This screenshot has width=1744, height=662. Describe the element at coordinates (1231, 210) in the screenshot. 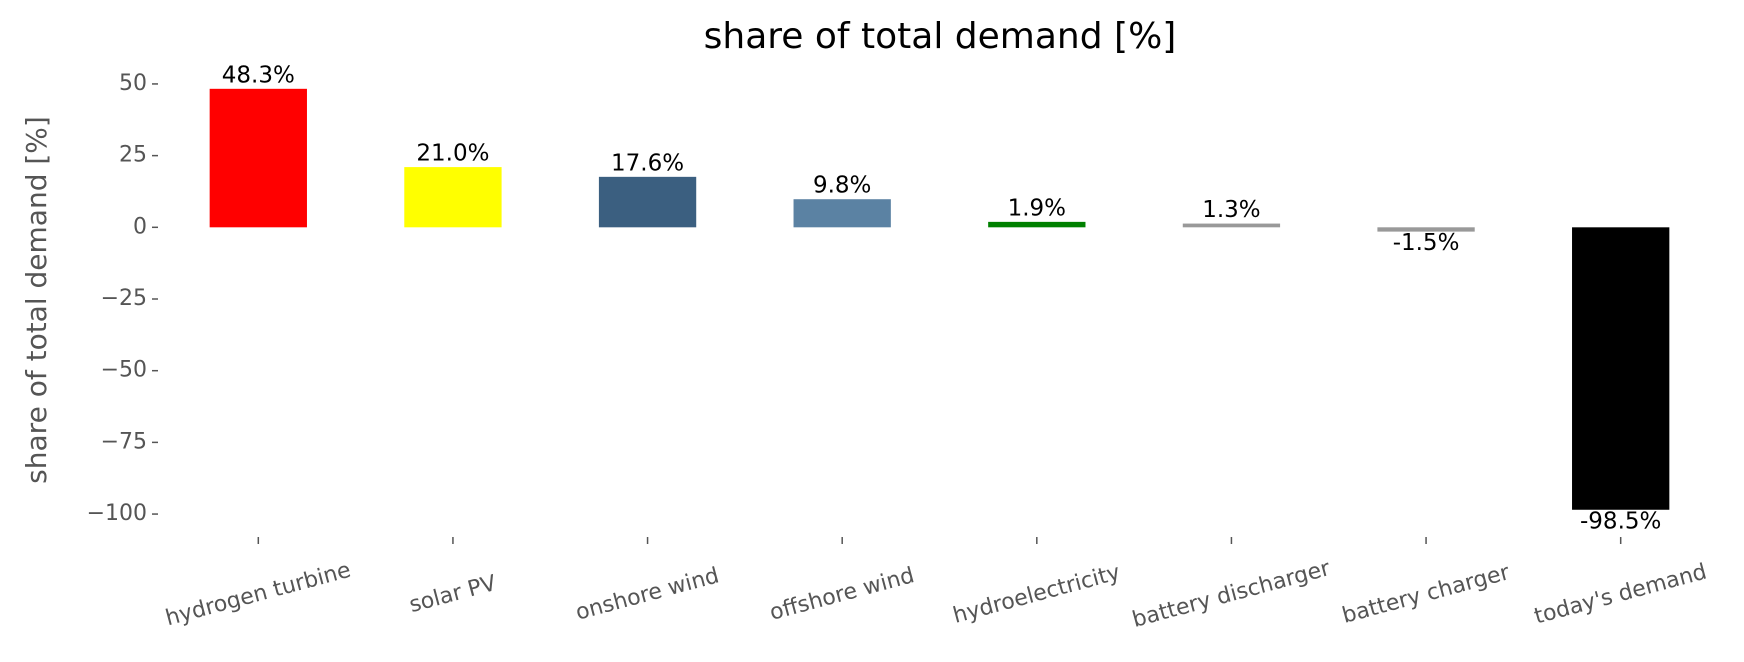

I see `value-label: 1.3%` at that location.